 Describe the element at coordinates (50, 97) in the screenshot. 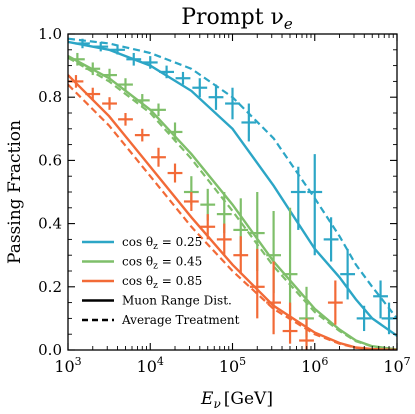

I see `y-tick-label: 0.8` at that location.